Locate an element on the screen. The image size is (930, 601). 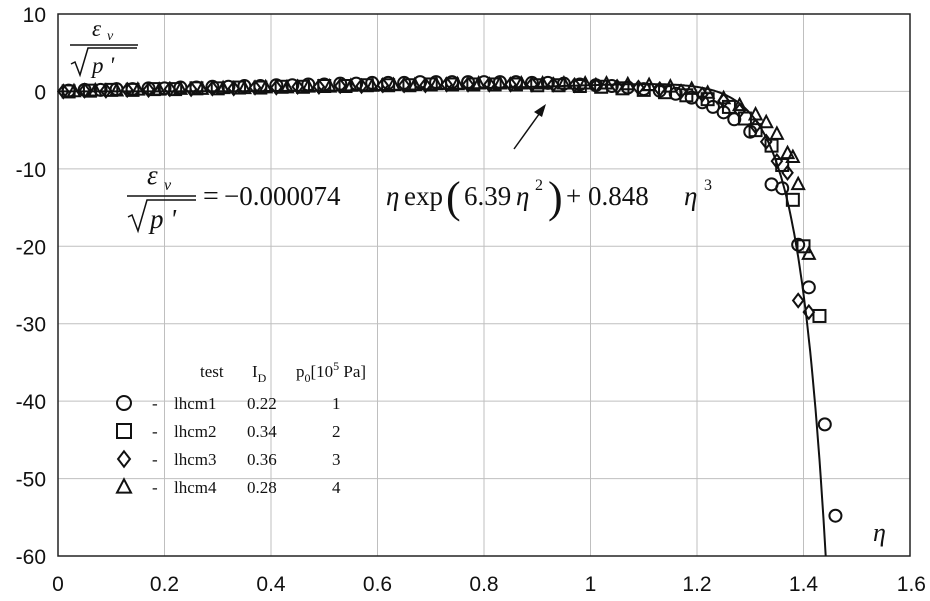
equation-coefficient-2: 6.39 is located at coordinates (487, 196).